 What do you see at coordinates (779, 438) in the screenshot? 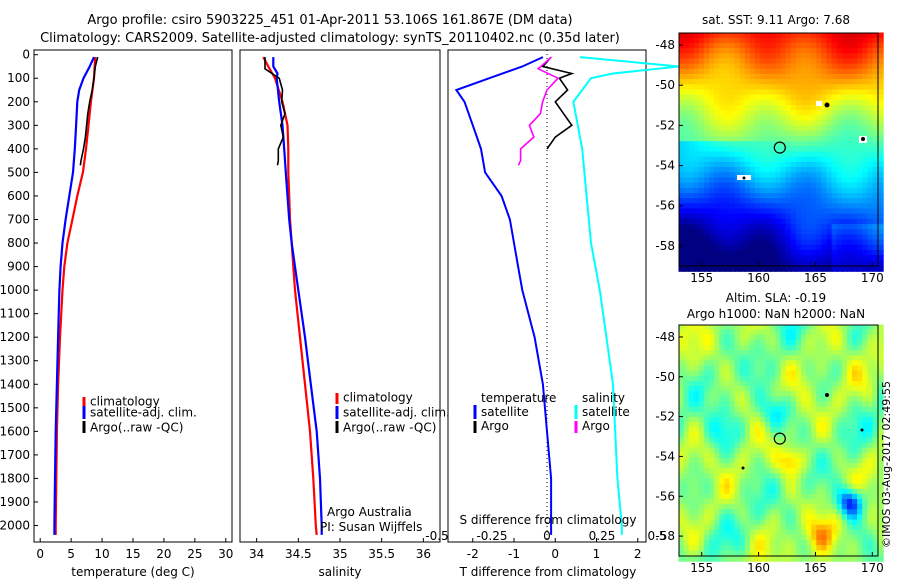
I see `argo-position-marker` at bounding box center [779, 438].